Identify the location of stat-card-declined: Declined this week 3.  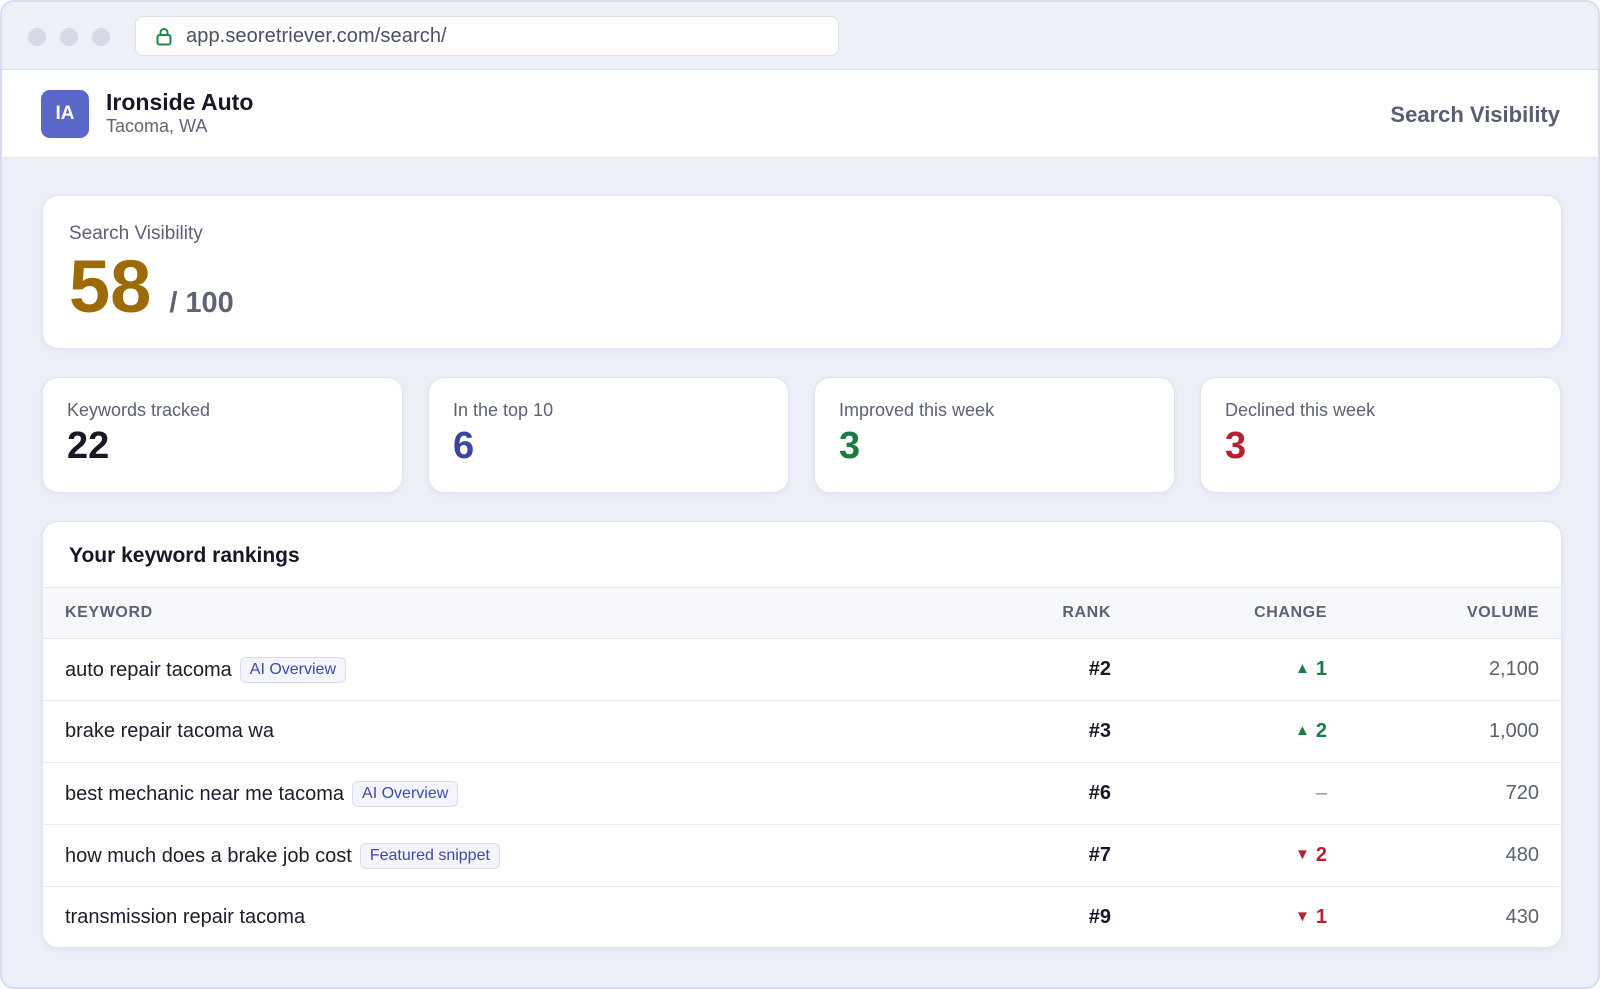
(1380, 435).